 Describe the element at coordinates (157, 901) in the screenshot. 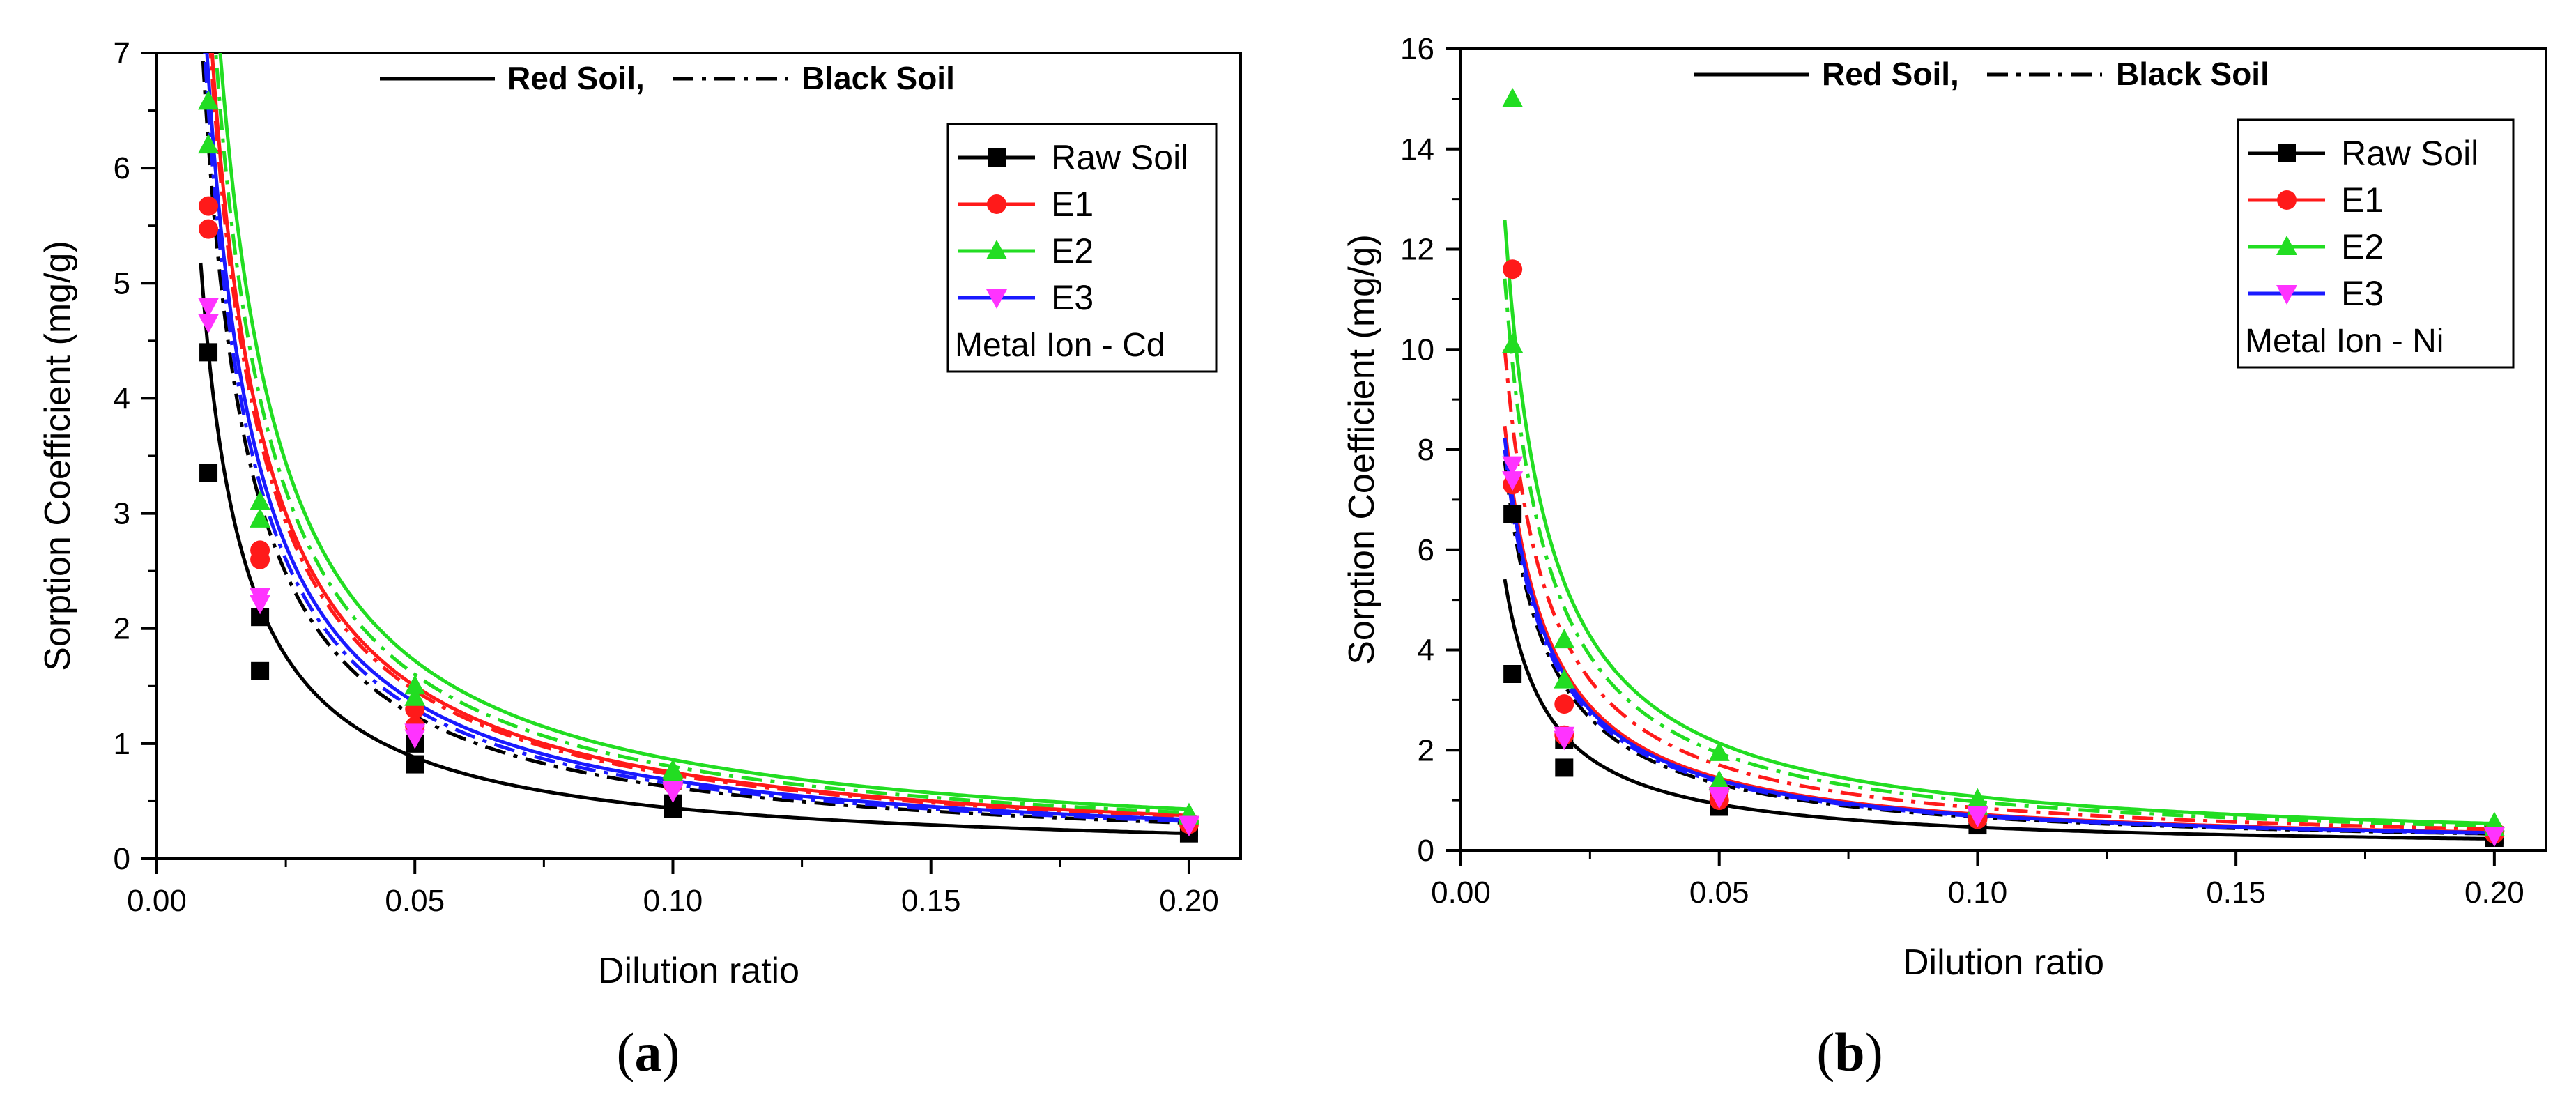

I see `x-tick-label: 0.00` at that location.